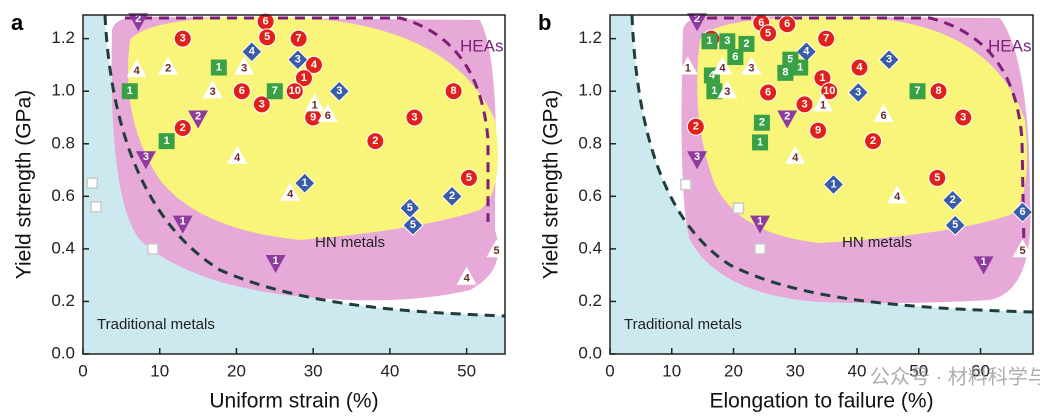 This screenshot has width=1040, height=418. I want to click on annotation: HEAs, so click(481, 45).